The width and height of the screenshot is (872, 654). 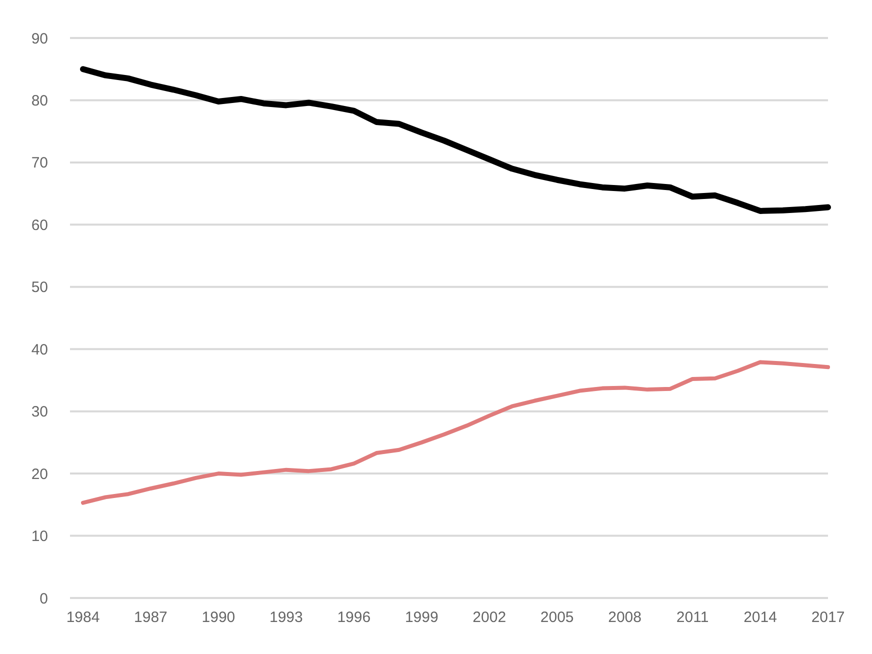 I want to click on x-tick-label: 1999, so click(x=421, y=617).